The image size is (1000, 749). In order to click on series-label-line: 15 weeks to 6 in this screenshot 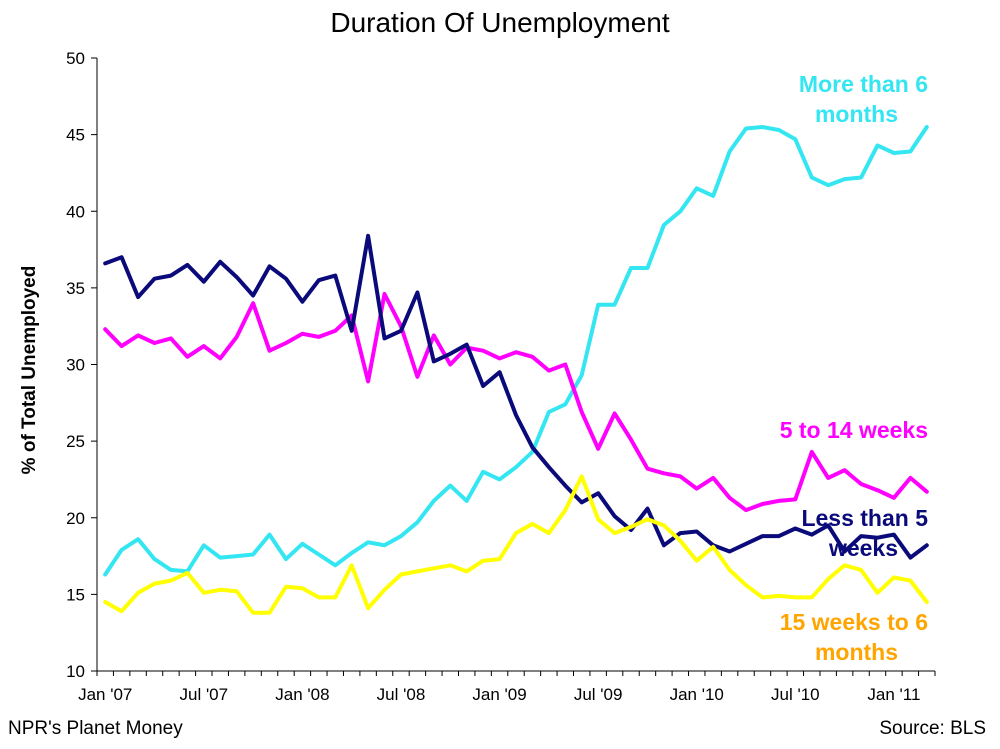, I will do `click(854, 622)`.